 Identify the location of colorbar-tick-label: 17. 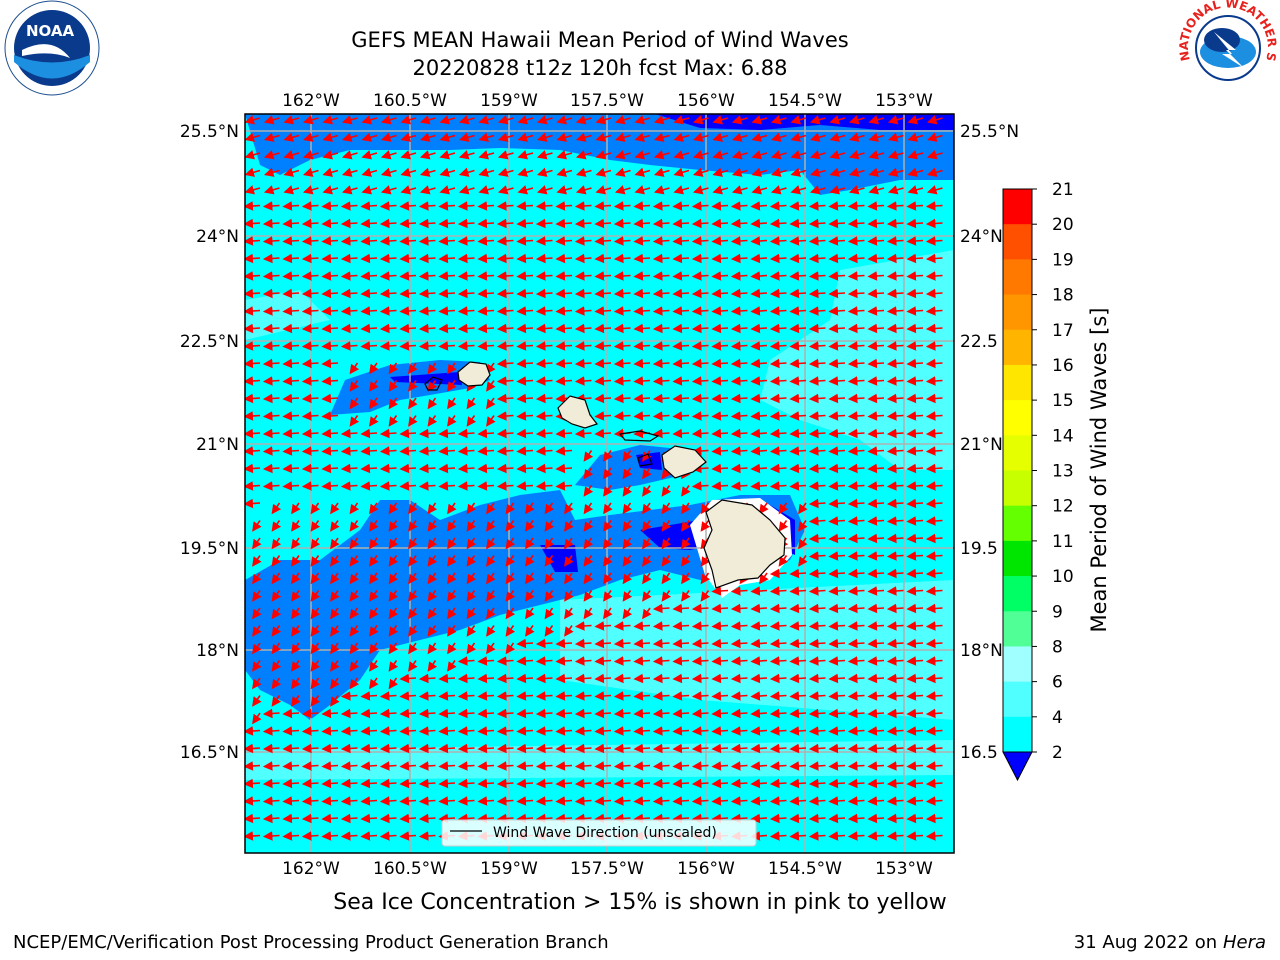
(1063, 331).